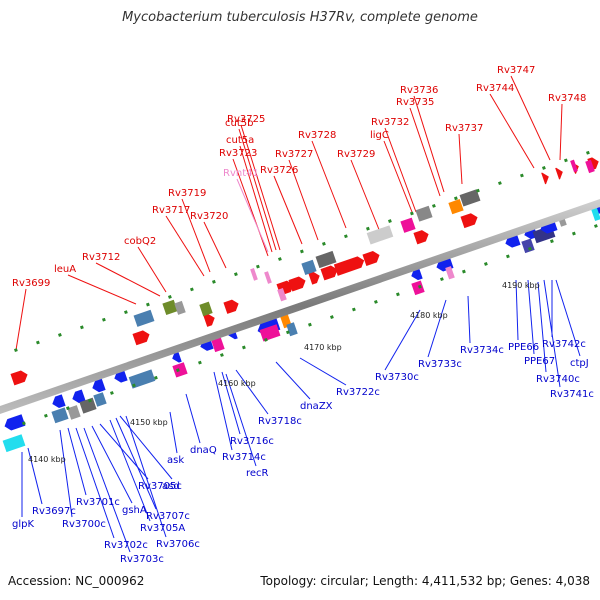 The width and height of the screenshot is (600, 600). I want to click on gene-label-bottom: gshA, so click(134, 510).